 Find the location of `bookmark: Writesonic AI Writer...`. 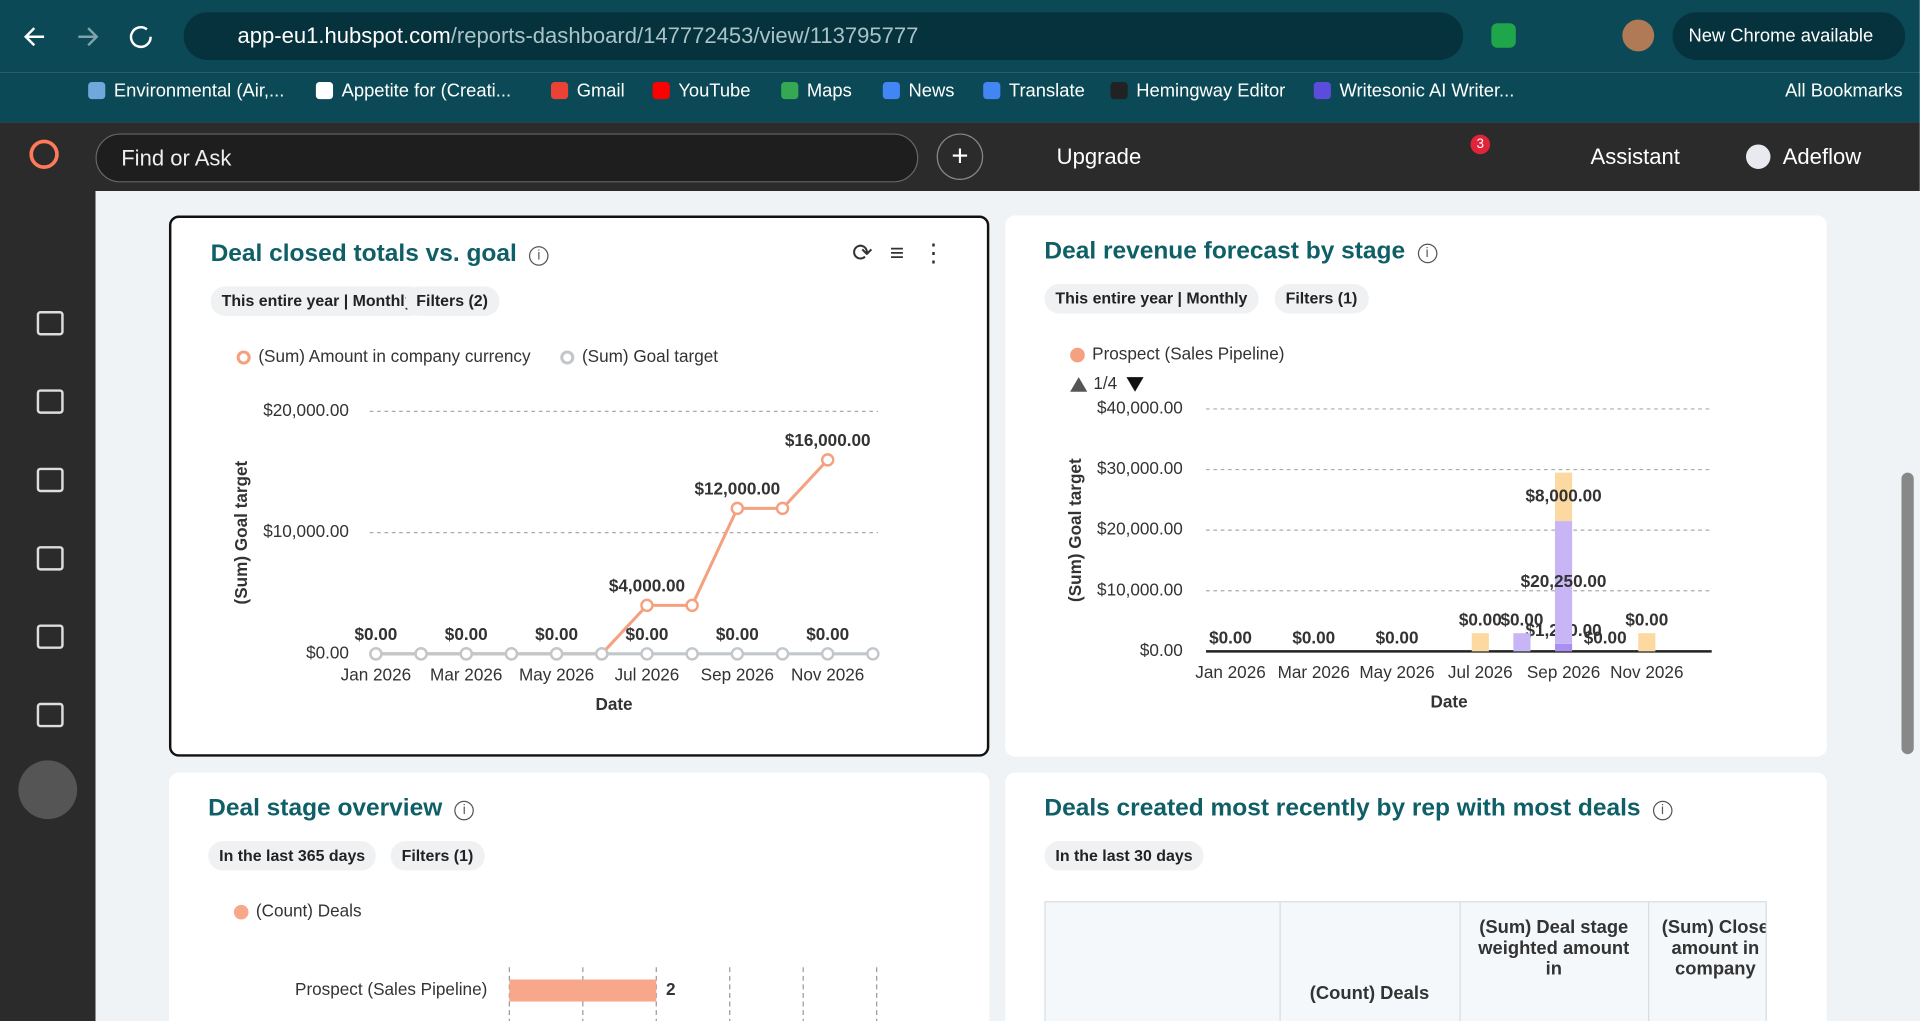

bookmark: Writesonic AI Writer... is located at coordinates (1413, 91).